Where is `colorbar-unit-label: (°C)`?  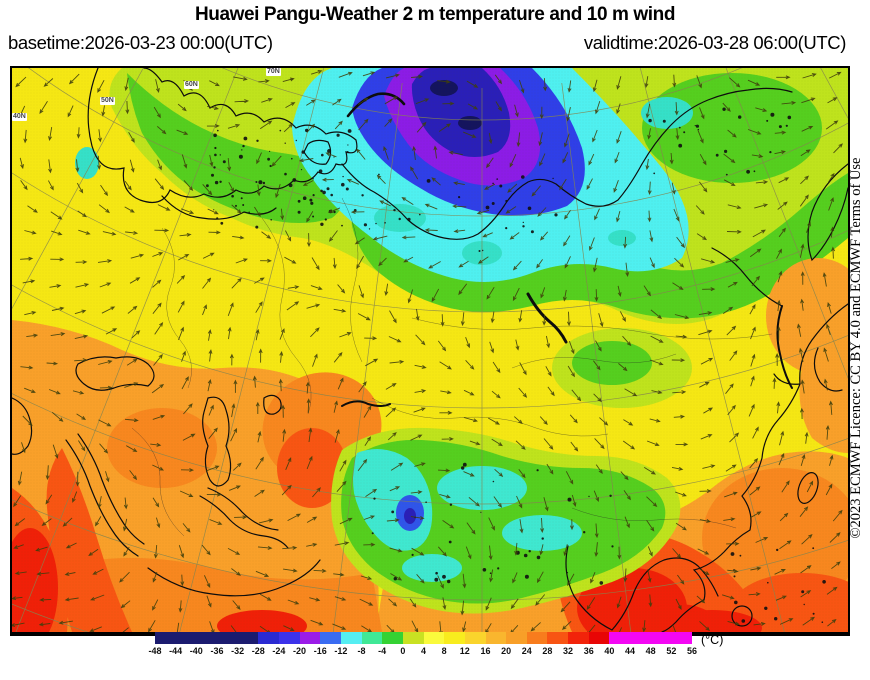
colorbar-unit-label: (°C) is located at coordinates (712, 640).